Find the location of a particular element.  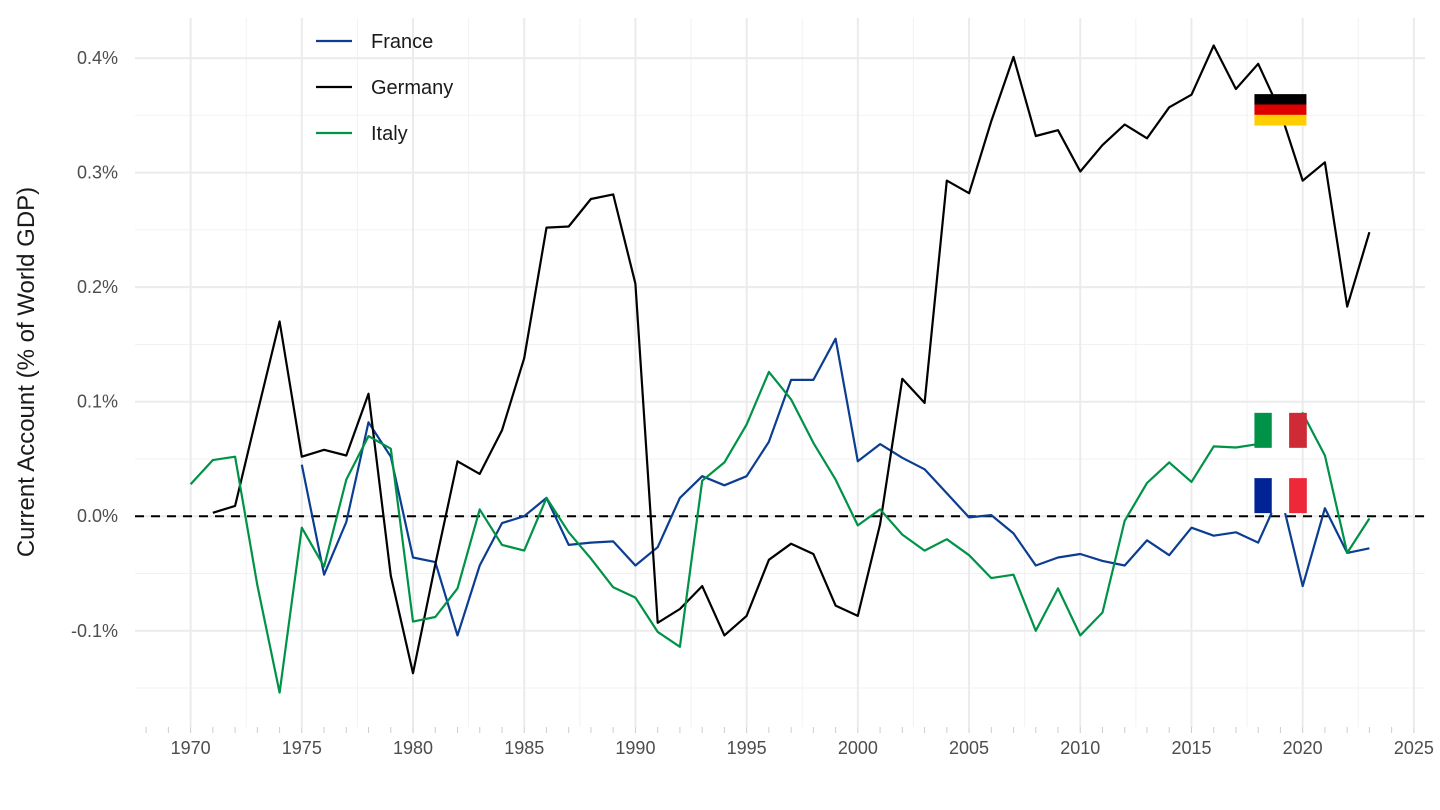

legend-label-italy: Italy is located at coordinates (389, 134).